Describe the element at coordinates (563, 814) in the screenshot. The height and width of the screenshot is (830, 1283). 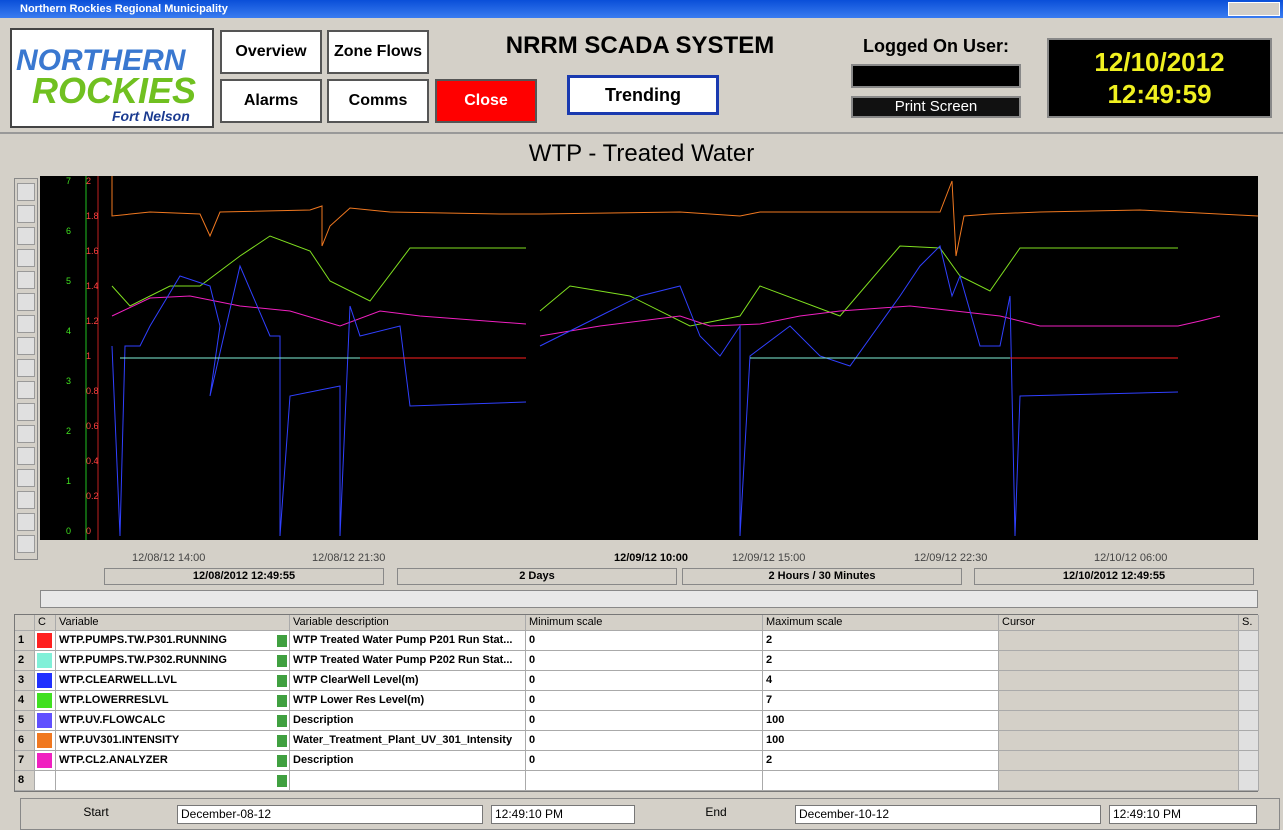
I see `start-time: 12:49:10 PM` at that location.